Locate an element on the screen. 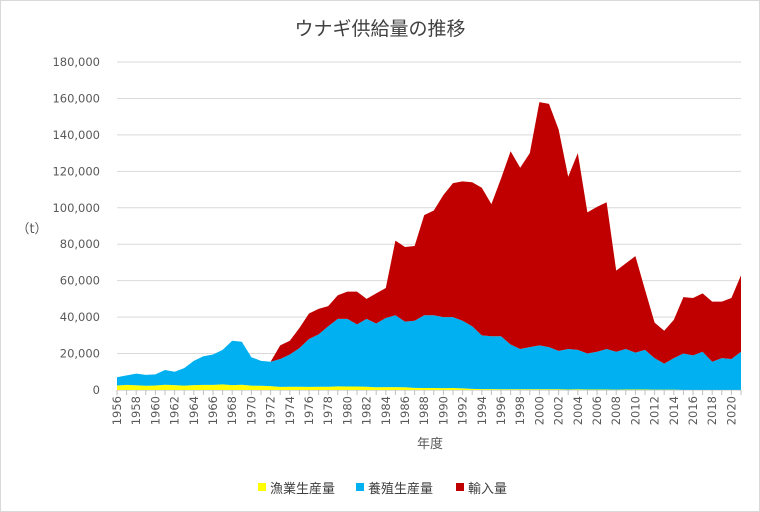 Image resolution: width=760 pixels, height=512 pixels. x-tick-label: 1978 is located at coordinates (328, 410).